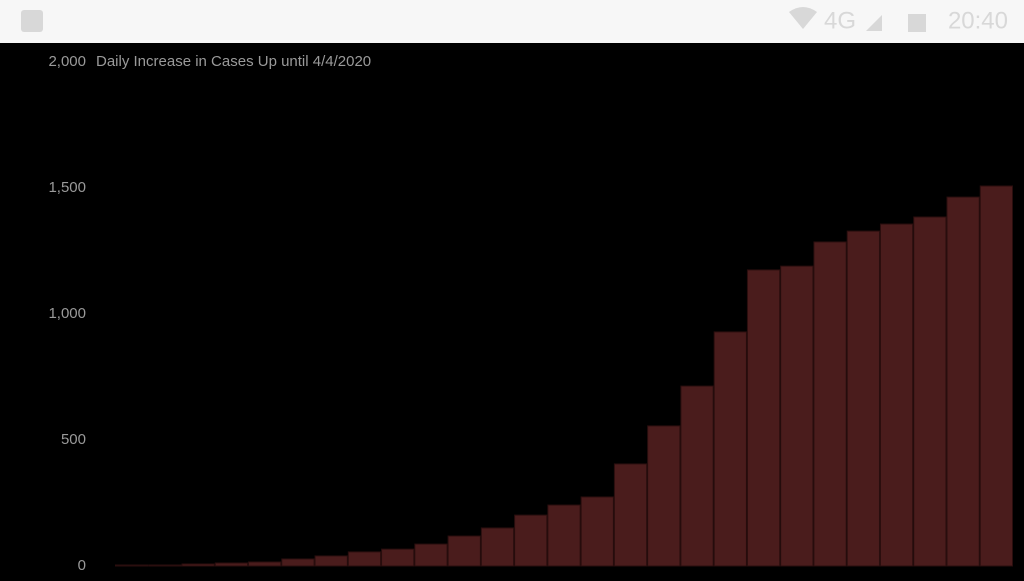 The width and height of the screenshot is (1024, 581). Describe the element at coordinates (32, 21) in the screenshot. I see `notification-icon` at that location.